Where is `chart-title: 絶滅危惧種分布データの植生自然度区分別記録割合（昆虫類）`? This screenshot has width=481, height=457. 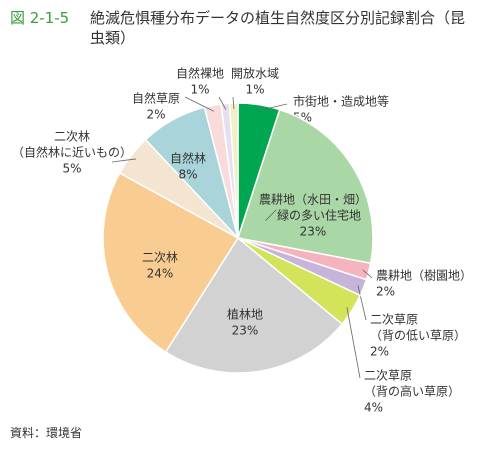 chart-title: 絶滅危惧種分布データの植生自然度区分別記録割合（昆虫類） is located at coordinates (278, 28).